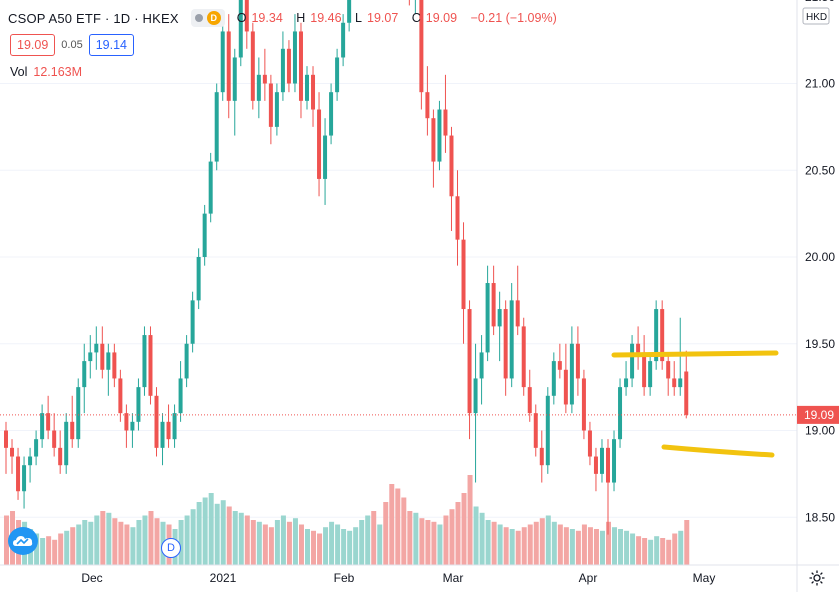 This screenshot has height=592, width=839. I want to click on volume-legend: Vol 12.163M, so click(46, 72).